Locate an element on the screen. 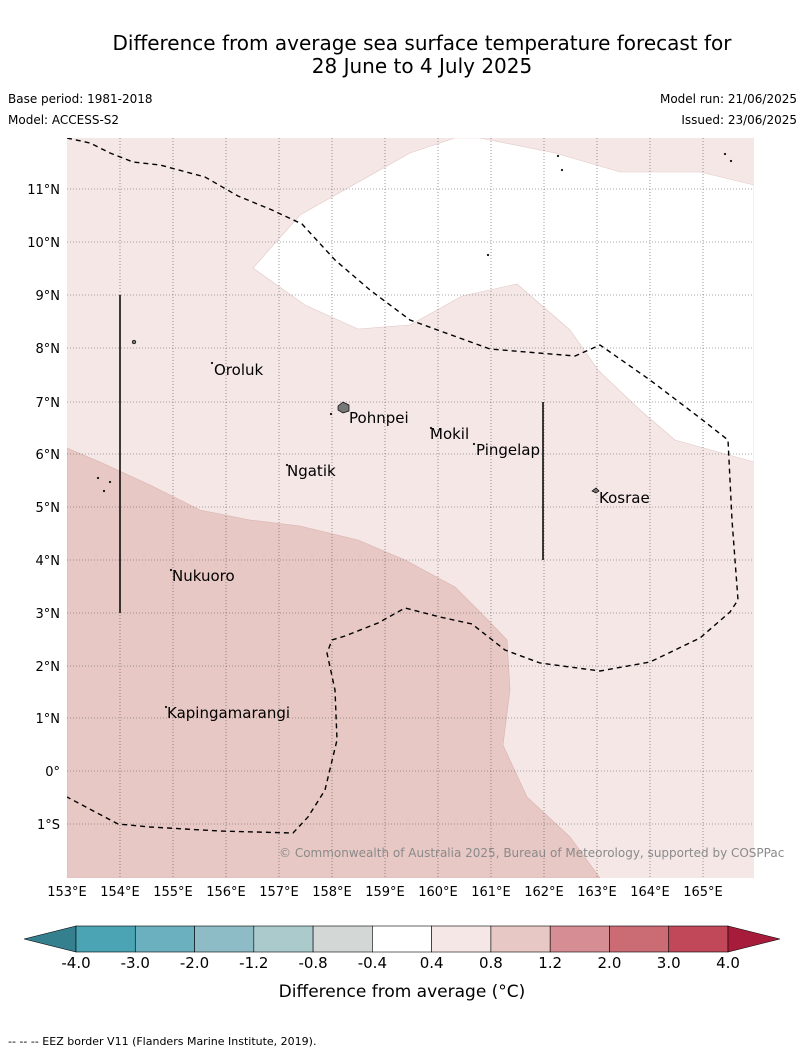 This screenshot has width=804, height=1058. title-line-2: 28 June to 4 July 2025 is located at coordinates (422, 66).